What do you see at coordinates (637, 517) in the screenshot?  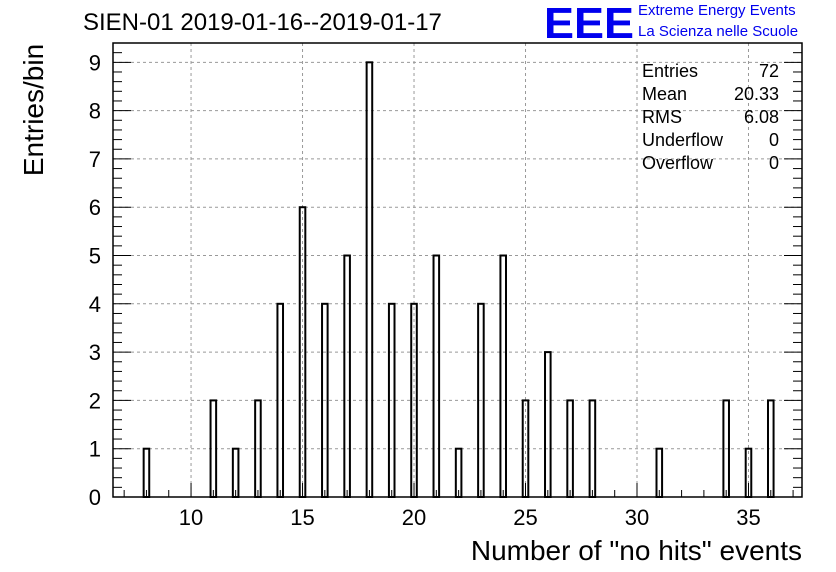 I see `x-tick-label: 30` at bounding box center [637, 517].